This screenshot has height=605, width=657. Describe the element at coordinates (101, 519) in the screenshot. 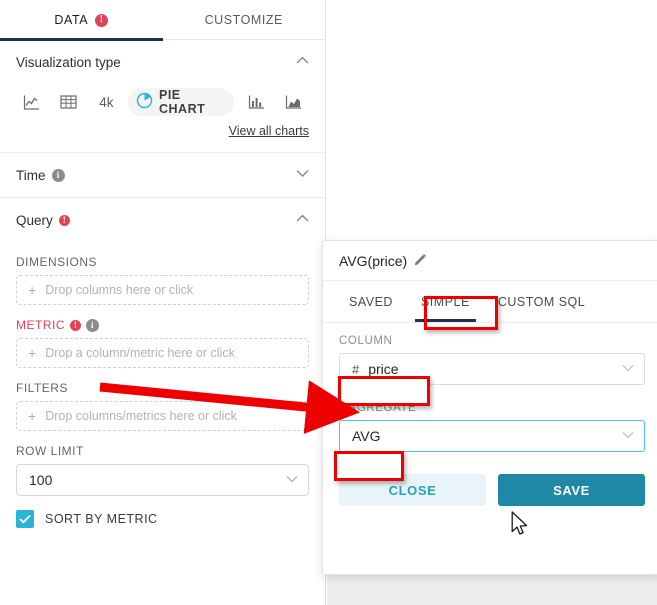

I see `sort-by-metric-label: SORT BY METRIC` at that location.